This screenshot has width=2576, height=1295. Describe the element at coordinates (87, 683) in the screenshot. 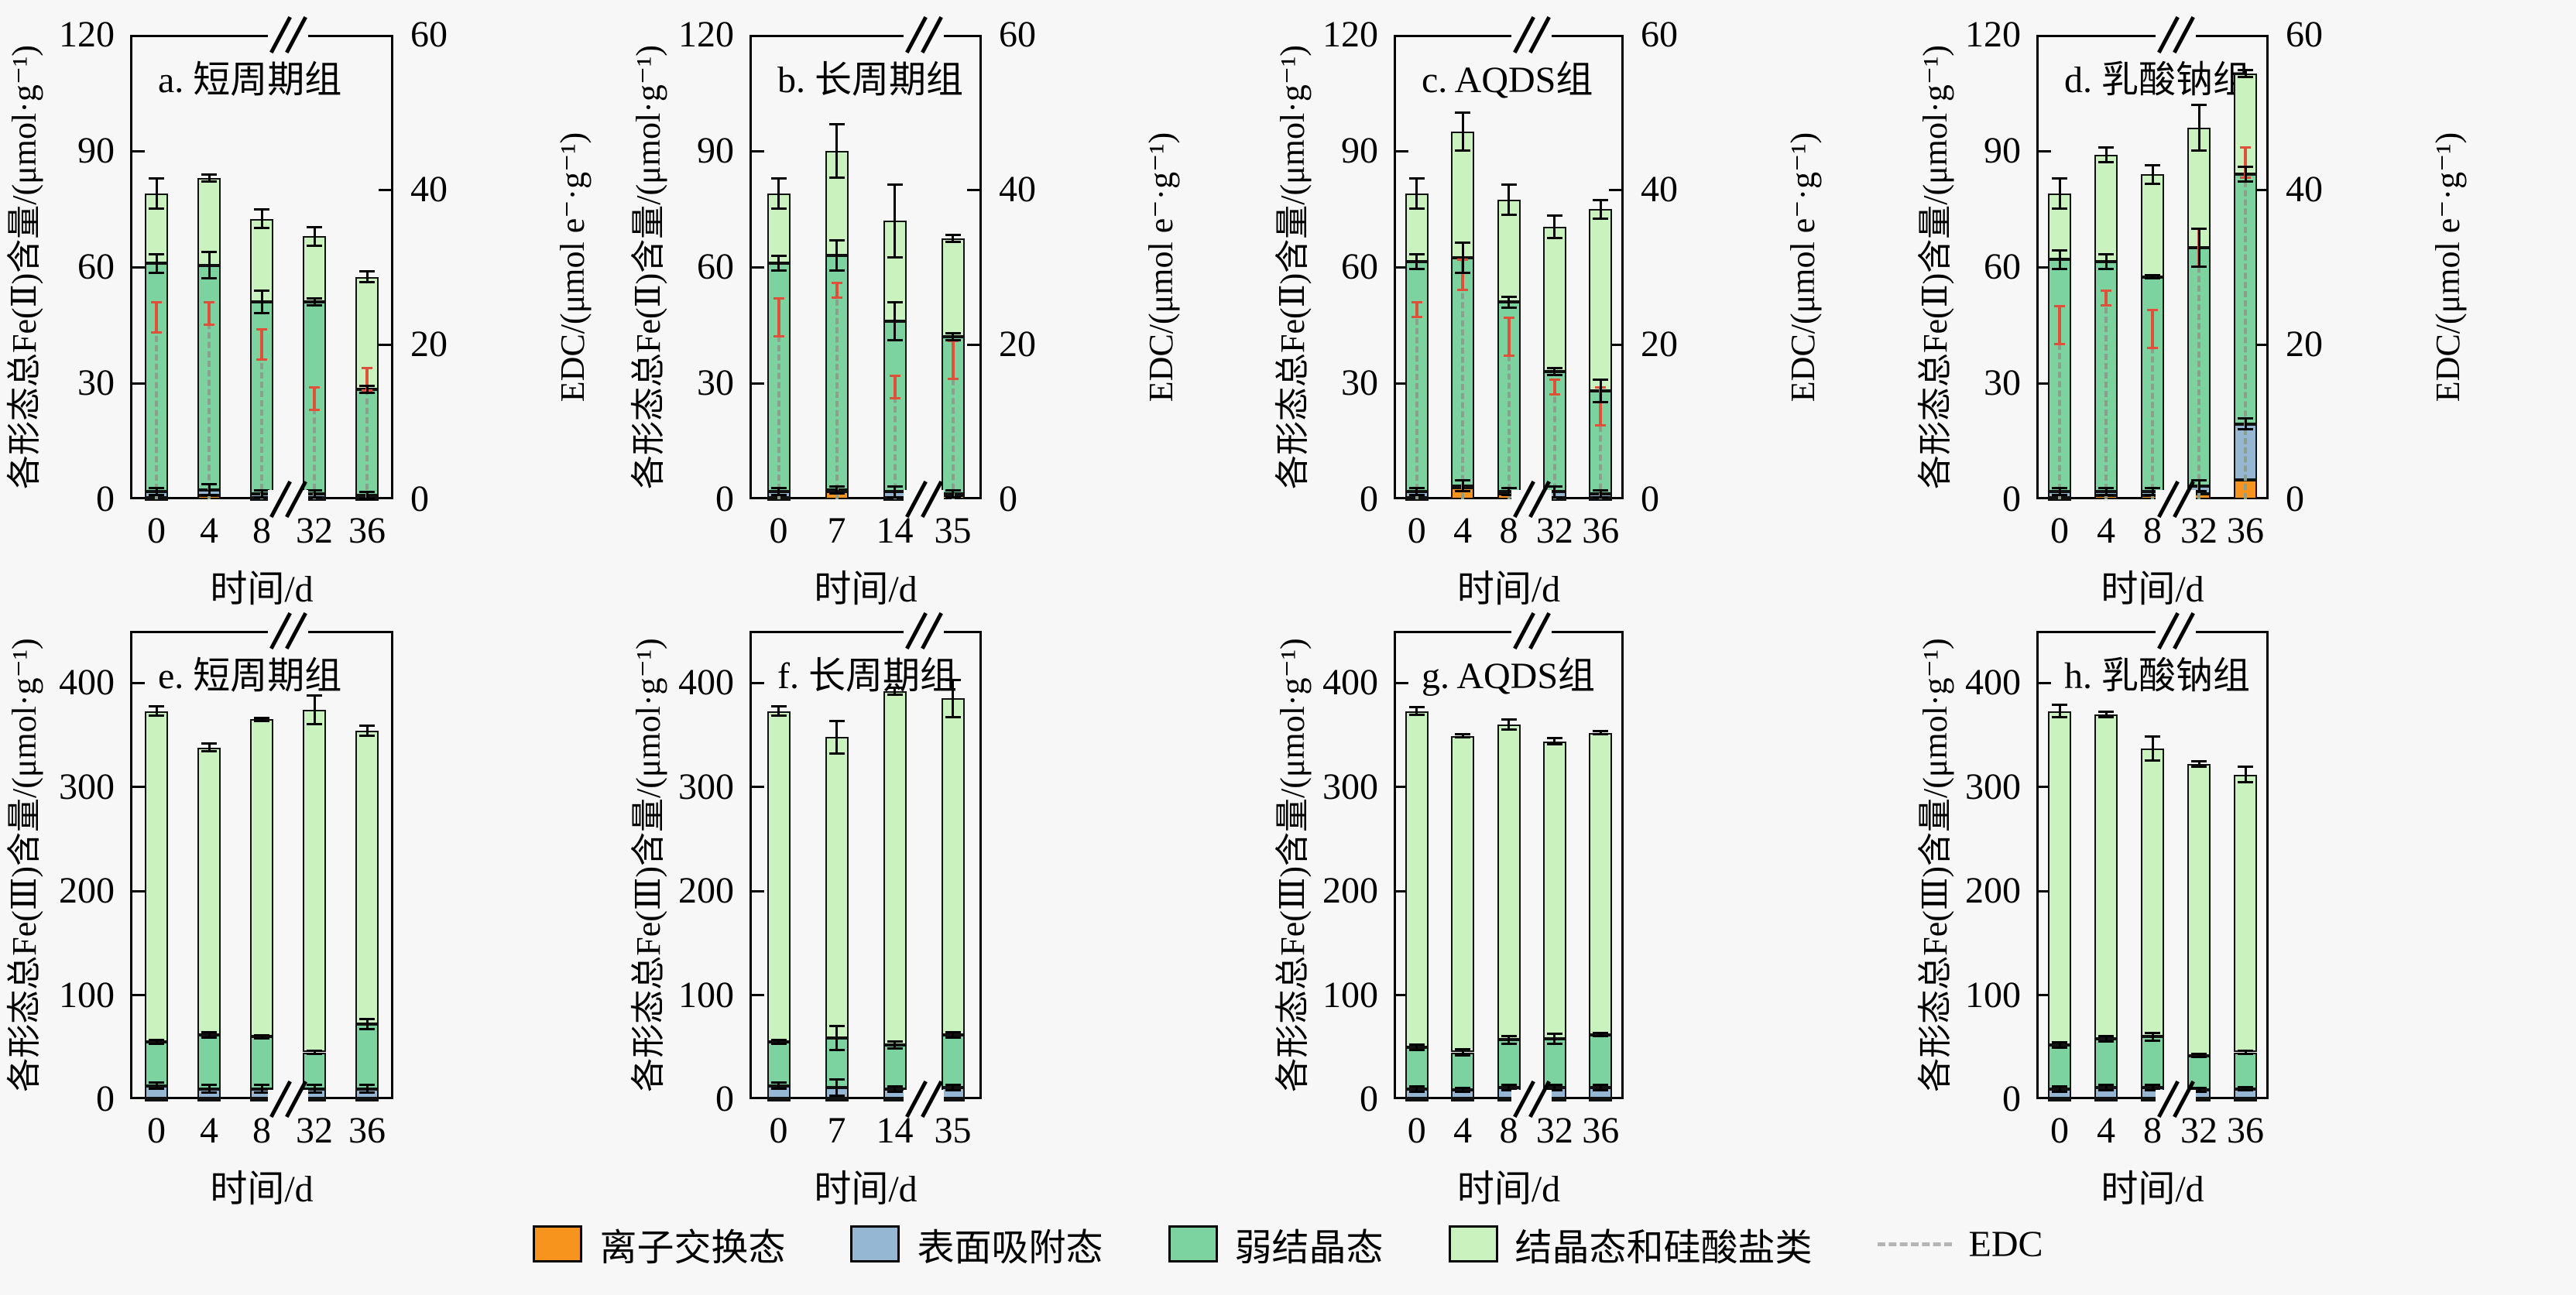

I see `y-tick-label: 400` at that location.